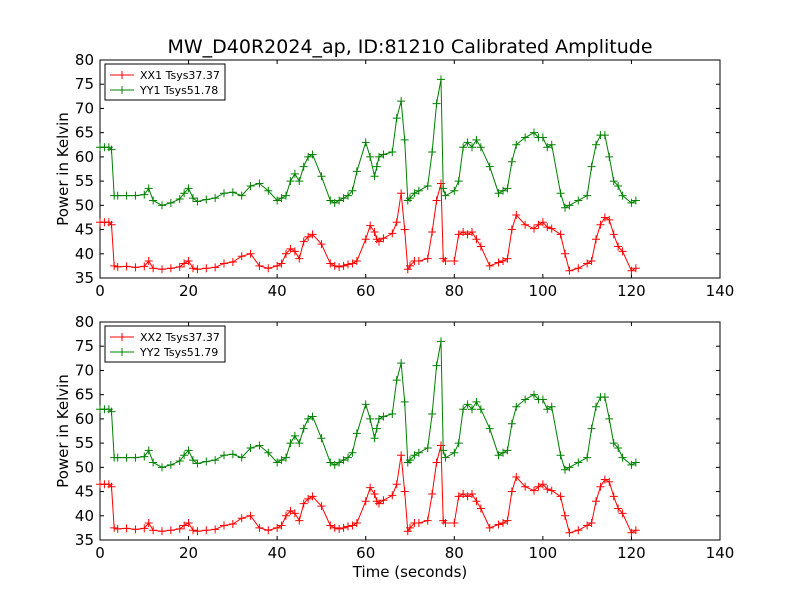 The image size is (800, 600). What do you see at coordinates (631, 553) in the screenshot?
I see `x-tick-label: 120` at bounding box center [631, 553].